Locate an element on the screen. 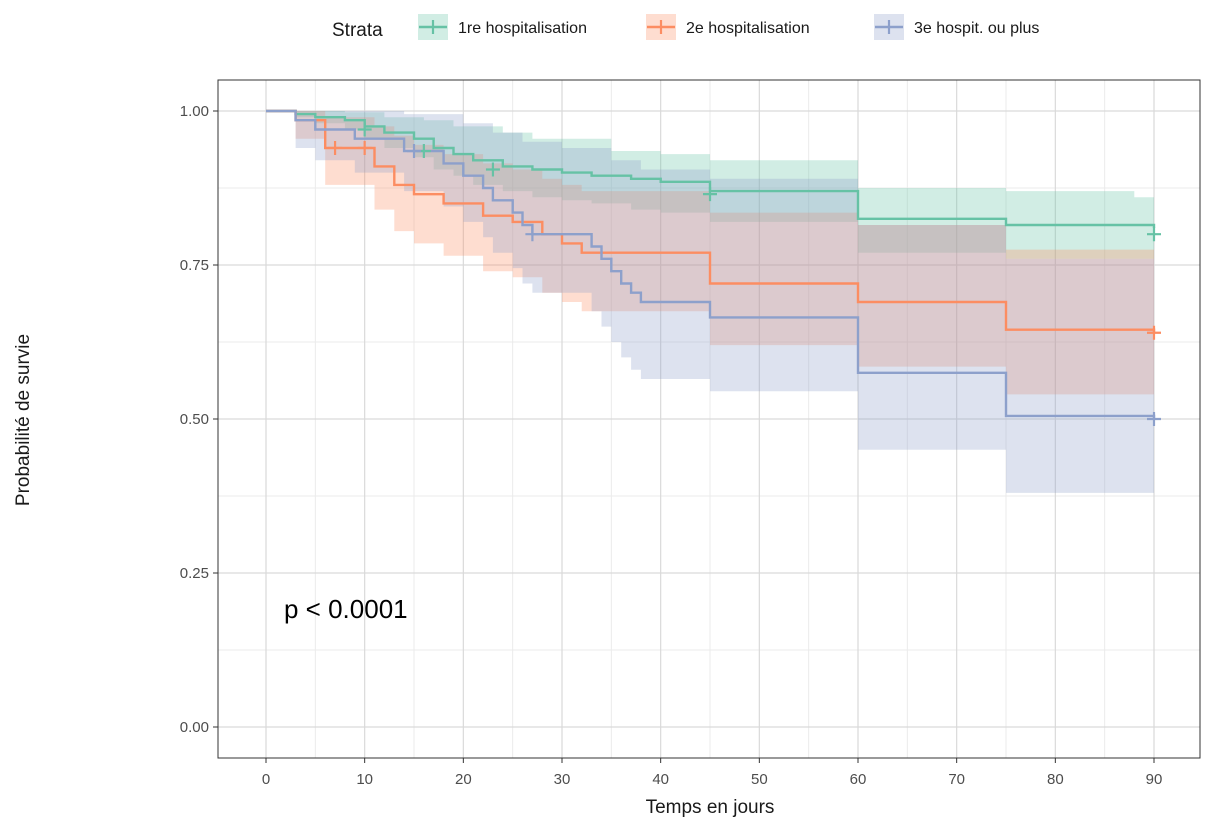 The height and width of the screenshot is (830, 1208). y-tick-label: 1.00 is located at coordinates (194, 111).